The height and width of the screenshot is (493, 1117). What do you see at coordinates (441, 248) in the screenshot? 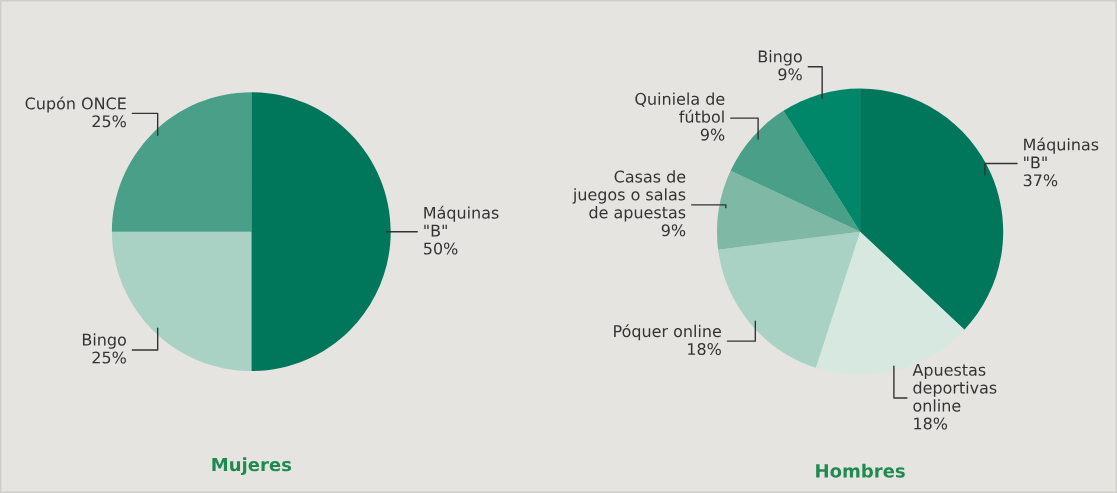
I see `data-label: 50%` at bounding box center [441, 248].